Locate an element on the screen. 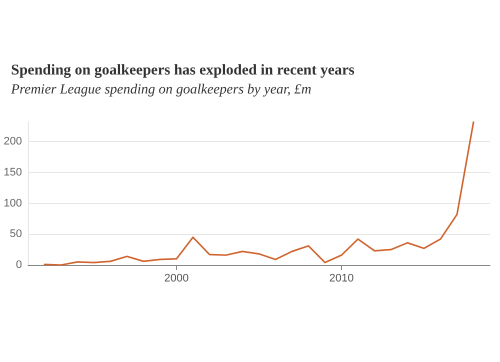 Image resolution: width=500 pixels, height=362 pixels. chart-title: Spending on goalkeepers has exploded in recent years is located at coordinates (183, 70).